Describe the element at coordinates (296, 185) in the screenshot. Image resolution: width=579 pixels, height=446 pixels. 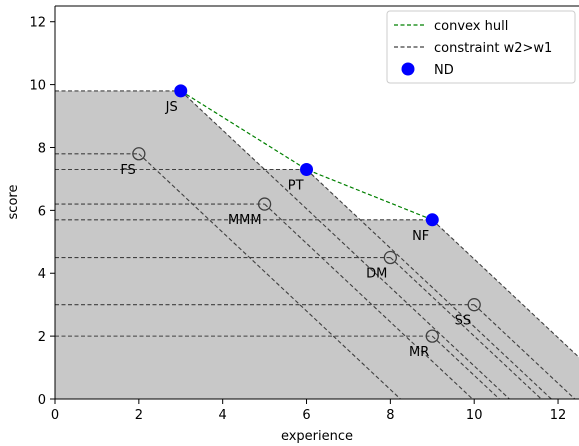
I see `point-label-pt: PT` at that location.